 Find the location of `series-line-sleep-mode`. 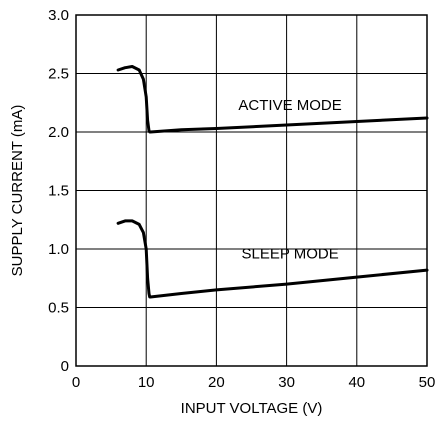

series-line-sleep-mode is located at coordinates (272, 259).